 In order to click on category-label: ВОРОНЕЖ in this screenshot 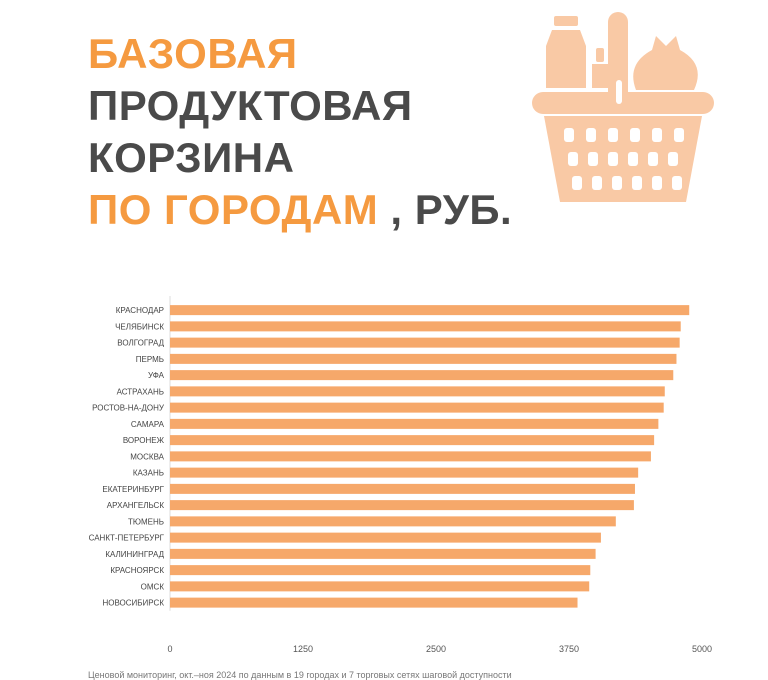, I will do `click(144, 440)`.